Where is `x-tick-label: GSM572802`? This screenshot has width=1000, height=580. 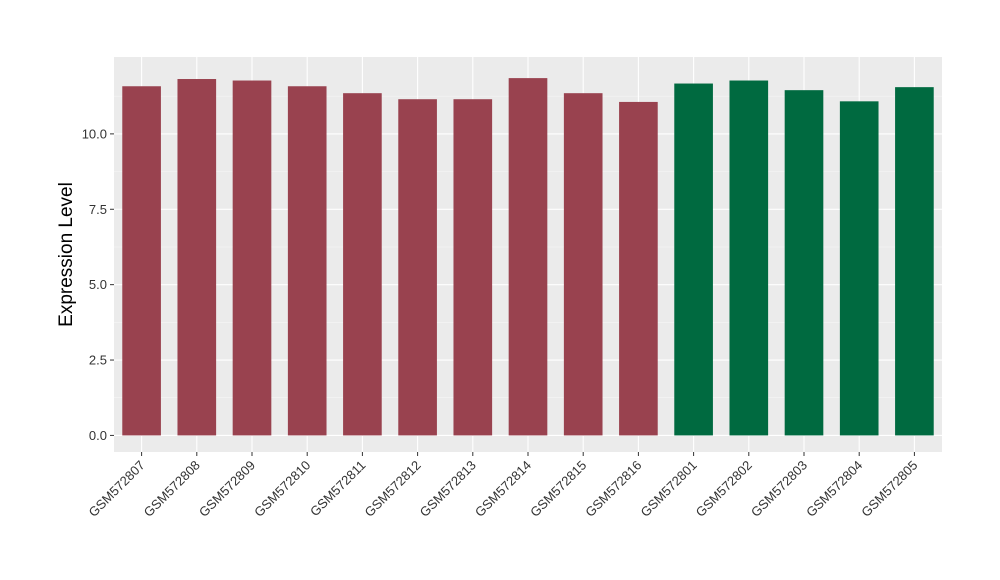
x-tick-label: GSM572802 is located at coordinates (724, 489).